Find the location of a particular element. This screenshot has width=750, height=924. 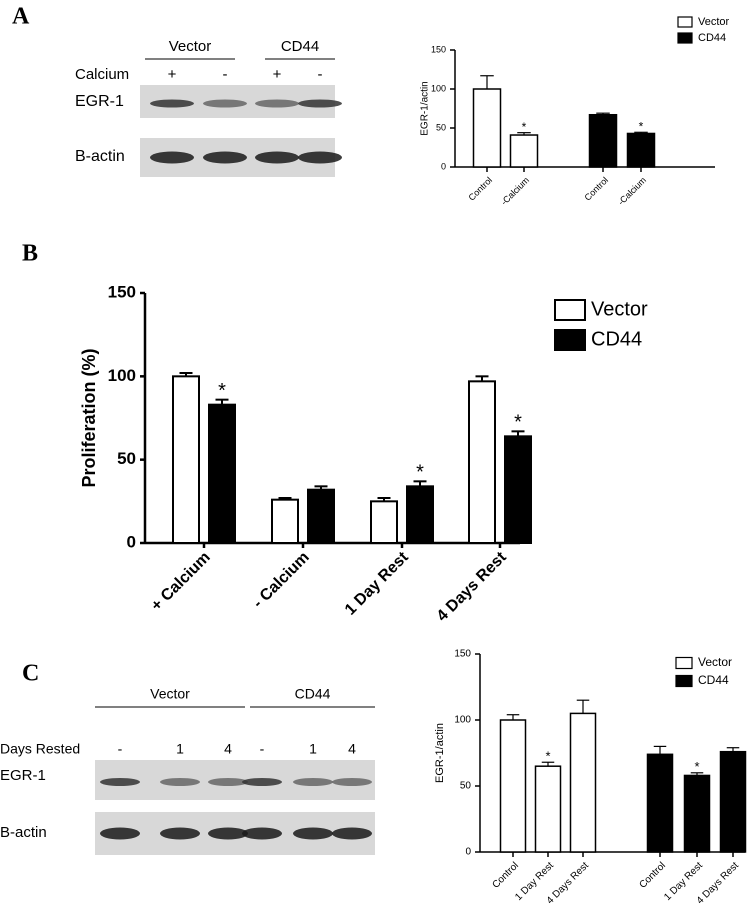

panel-label: A is located at coordinates (21, 17).